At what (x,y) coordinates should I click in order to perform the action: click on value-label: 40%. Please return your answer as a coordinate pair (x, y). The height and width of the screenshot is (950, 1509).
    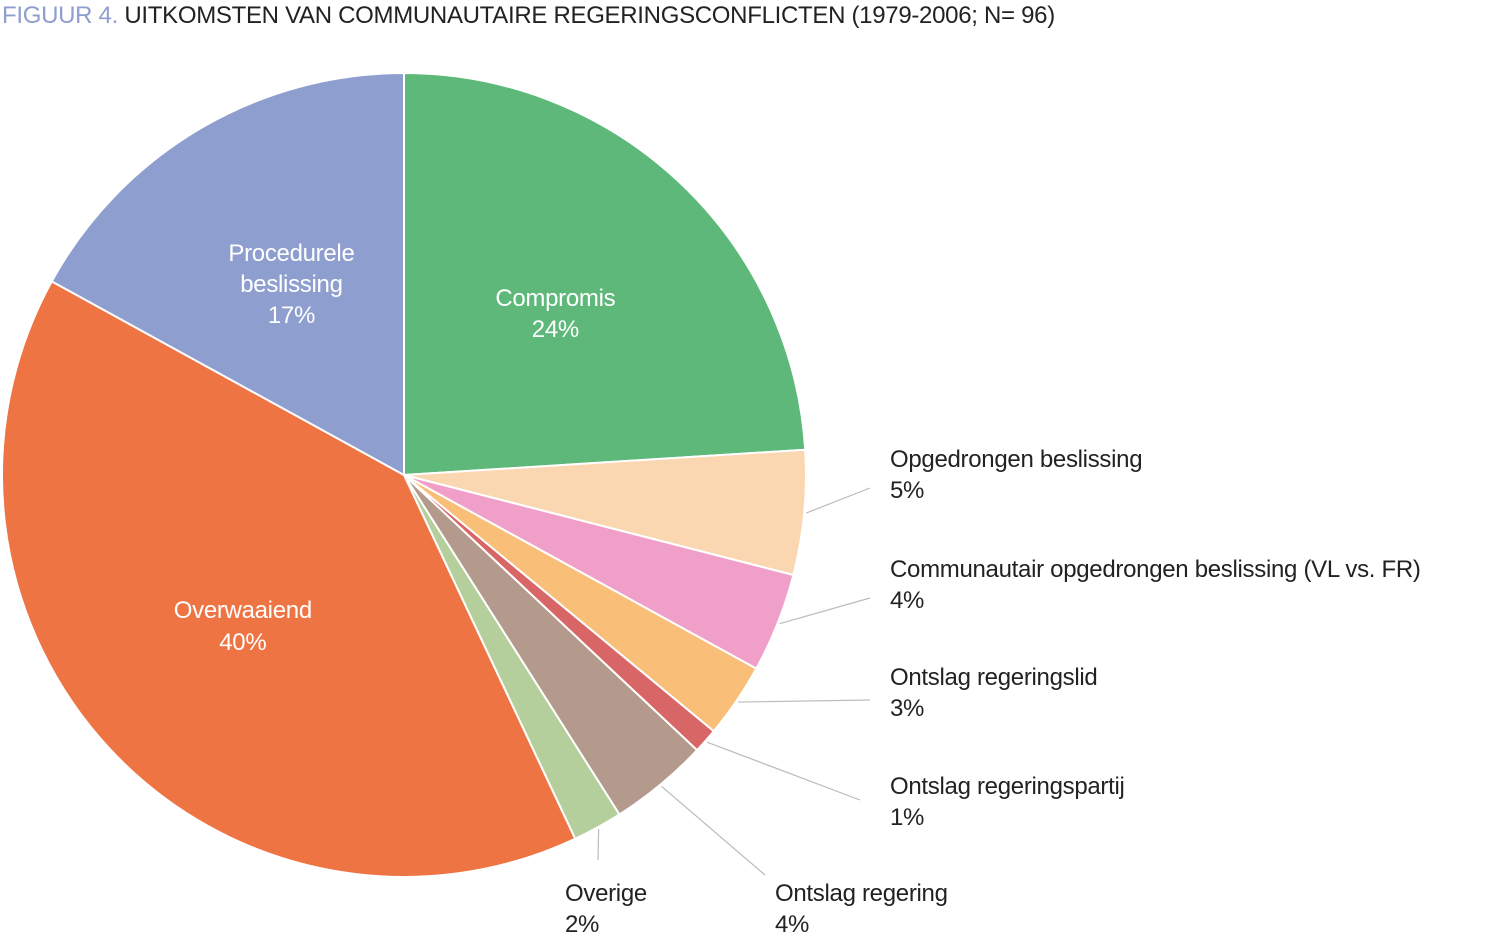
    Looking at the image, I should click on (243, 642).